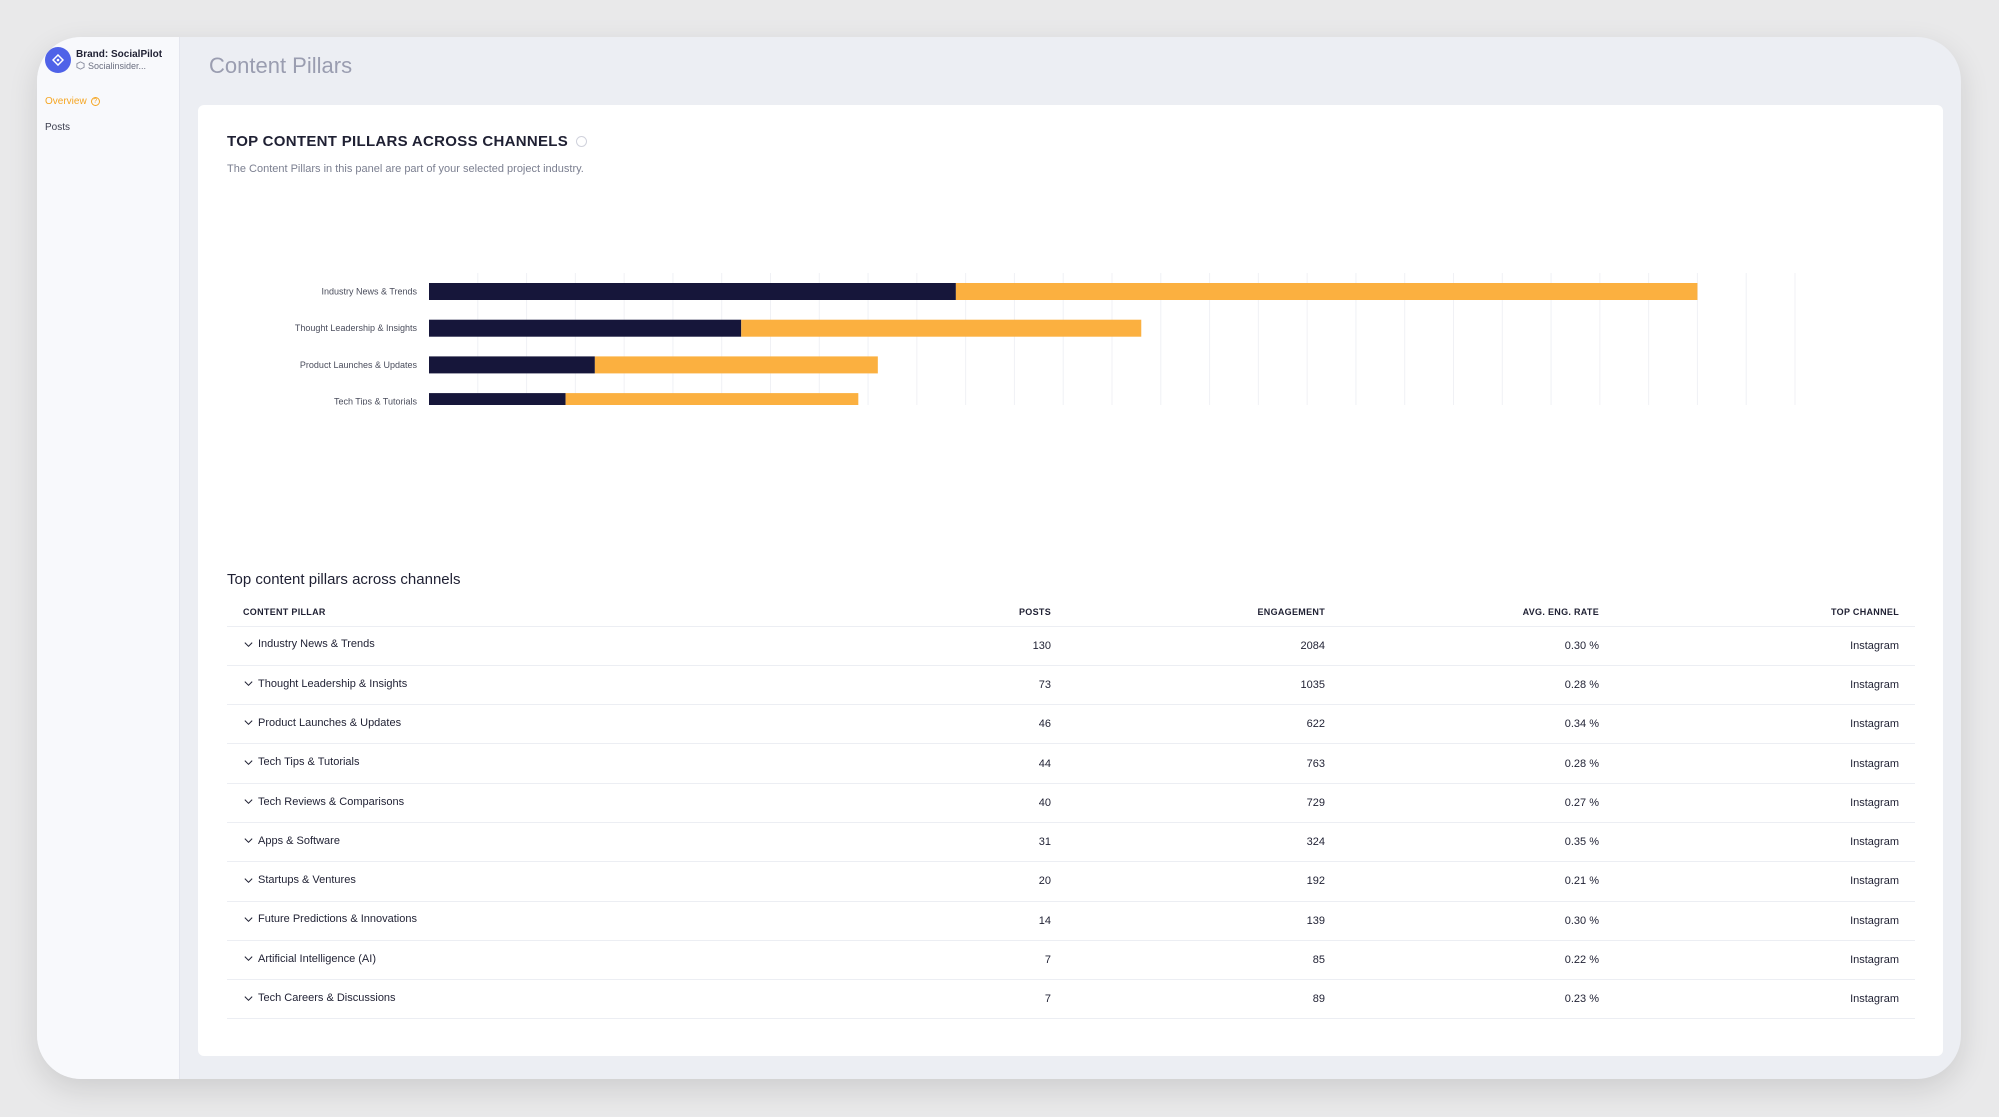 The height and width of the screenshot is (1117, 1999). Describe the element at coordinates (119, 54) in the screenshot. I see `brand-name: Brand: SocialPilot` at that location.